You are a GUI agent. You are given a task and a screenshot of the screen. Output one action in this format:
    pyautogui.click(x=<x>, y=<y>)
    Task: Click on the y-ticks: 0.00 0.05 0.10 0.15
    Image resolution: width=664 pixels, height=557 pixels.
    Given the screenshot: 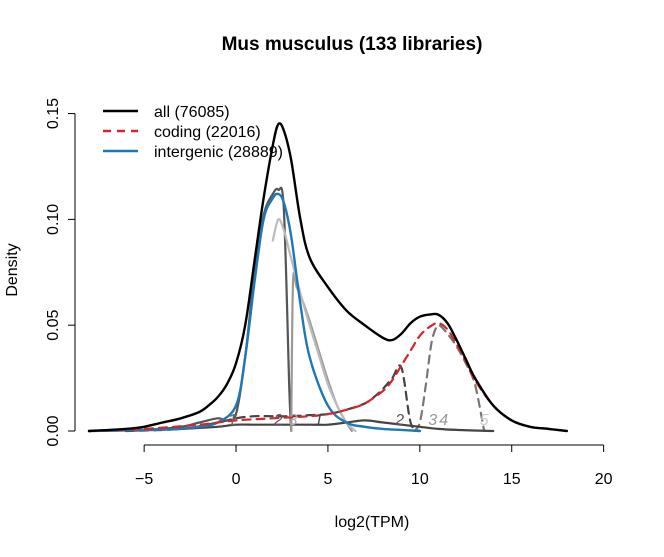 What is the action you would take?
    pyautogui.click(x=60, y=272)
    